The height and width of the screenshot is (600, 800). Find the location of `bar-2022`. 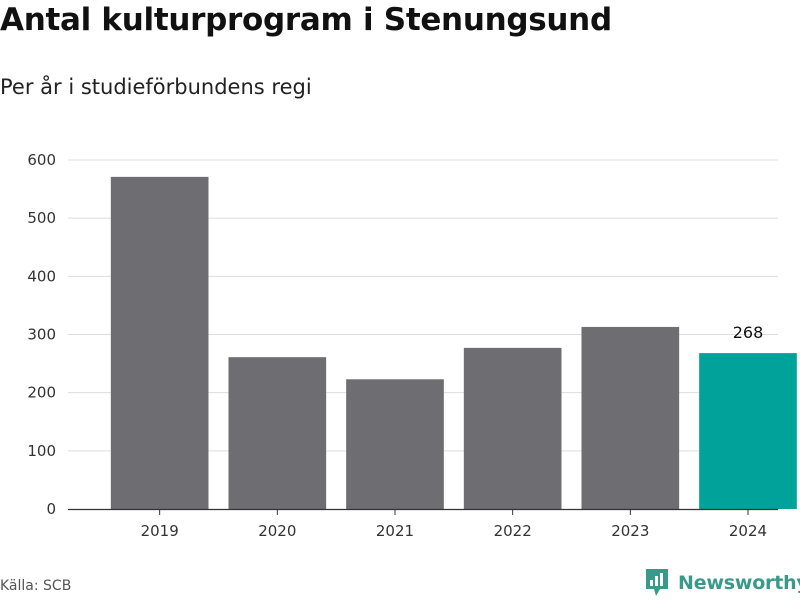

bar-2022 is located at coordinates (512, 428).